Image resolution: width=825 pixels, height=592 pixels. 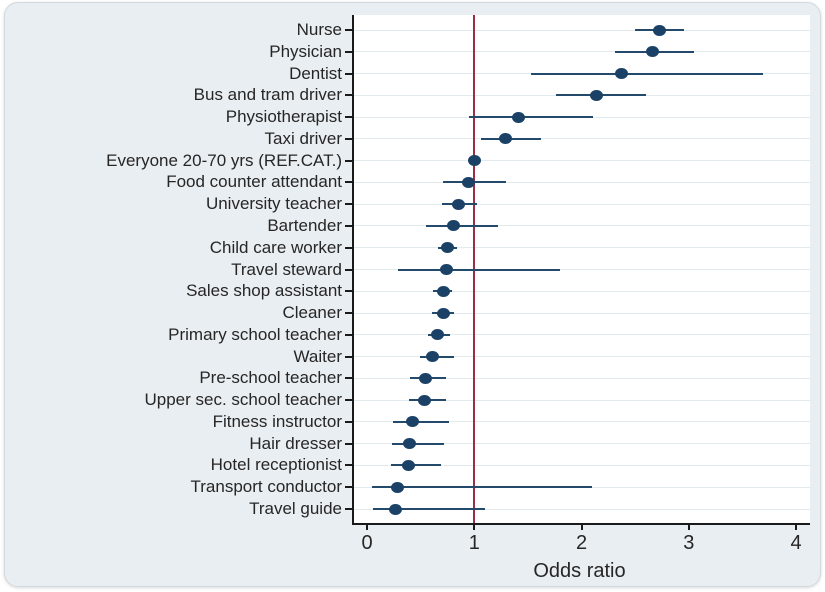 What do you see at coordinates (474, 543) in the screenshot?
I see `x-tick-label: 1` at bounding box center [474, 543].